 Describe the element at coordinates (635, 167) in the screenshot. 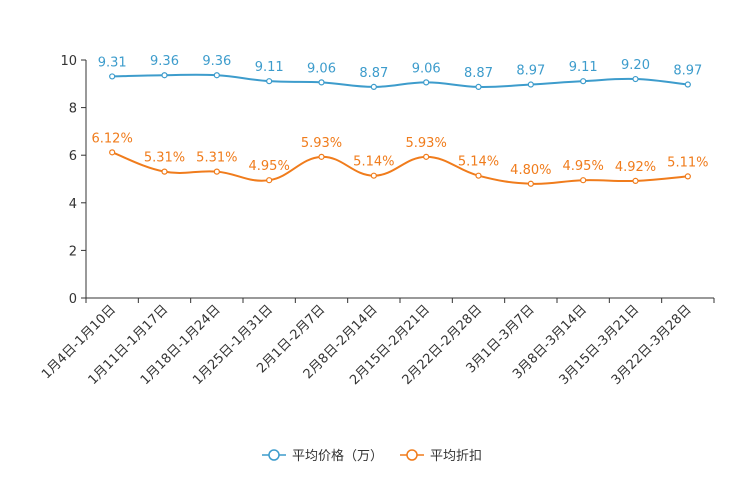

I see `data-label: 4.92%` at that location.